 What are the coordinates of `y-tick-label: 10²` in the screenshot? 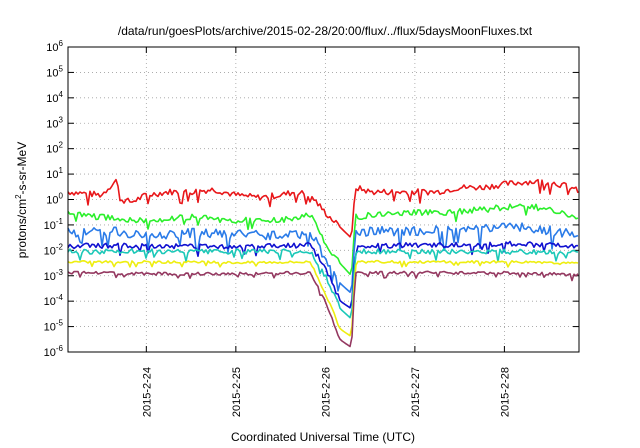 It's located at (54, 148).